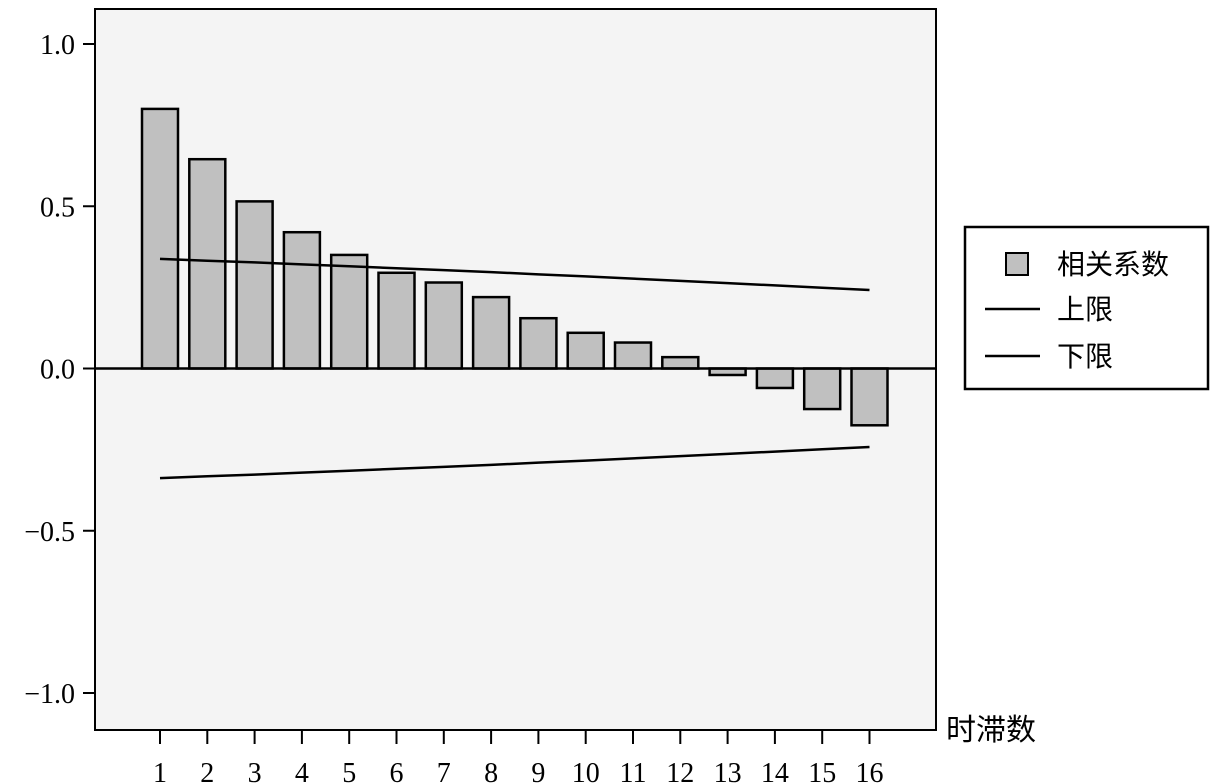  I want to click on lower-limit-line, so click(514, 462).